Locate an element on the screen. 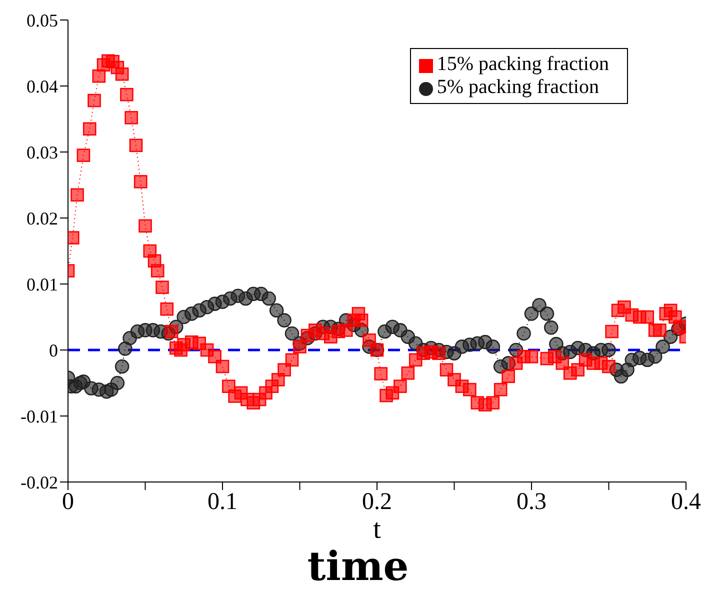 This screenshot has width=715, height=600. y-tick-label: -0.01 is located at coordinates (39, 416).